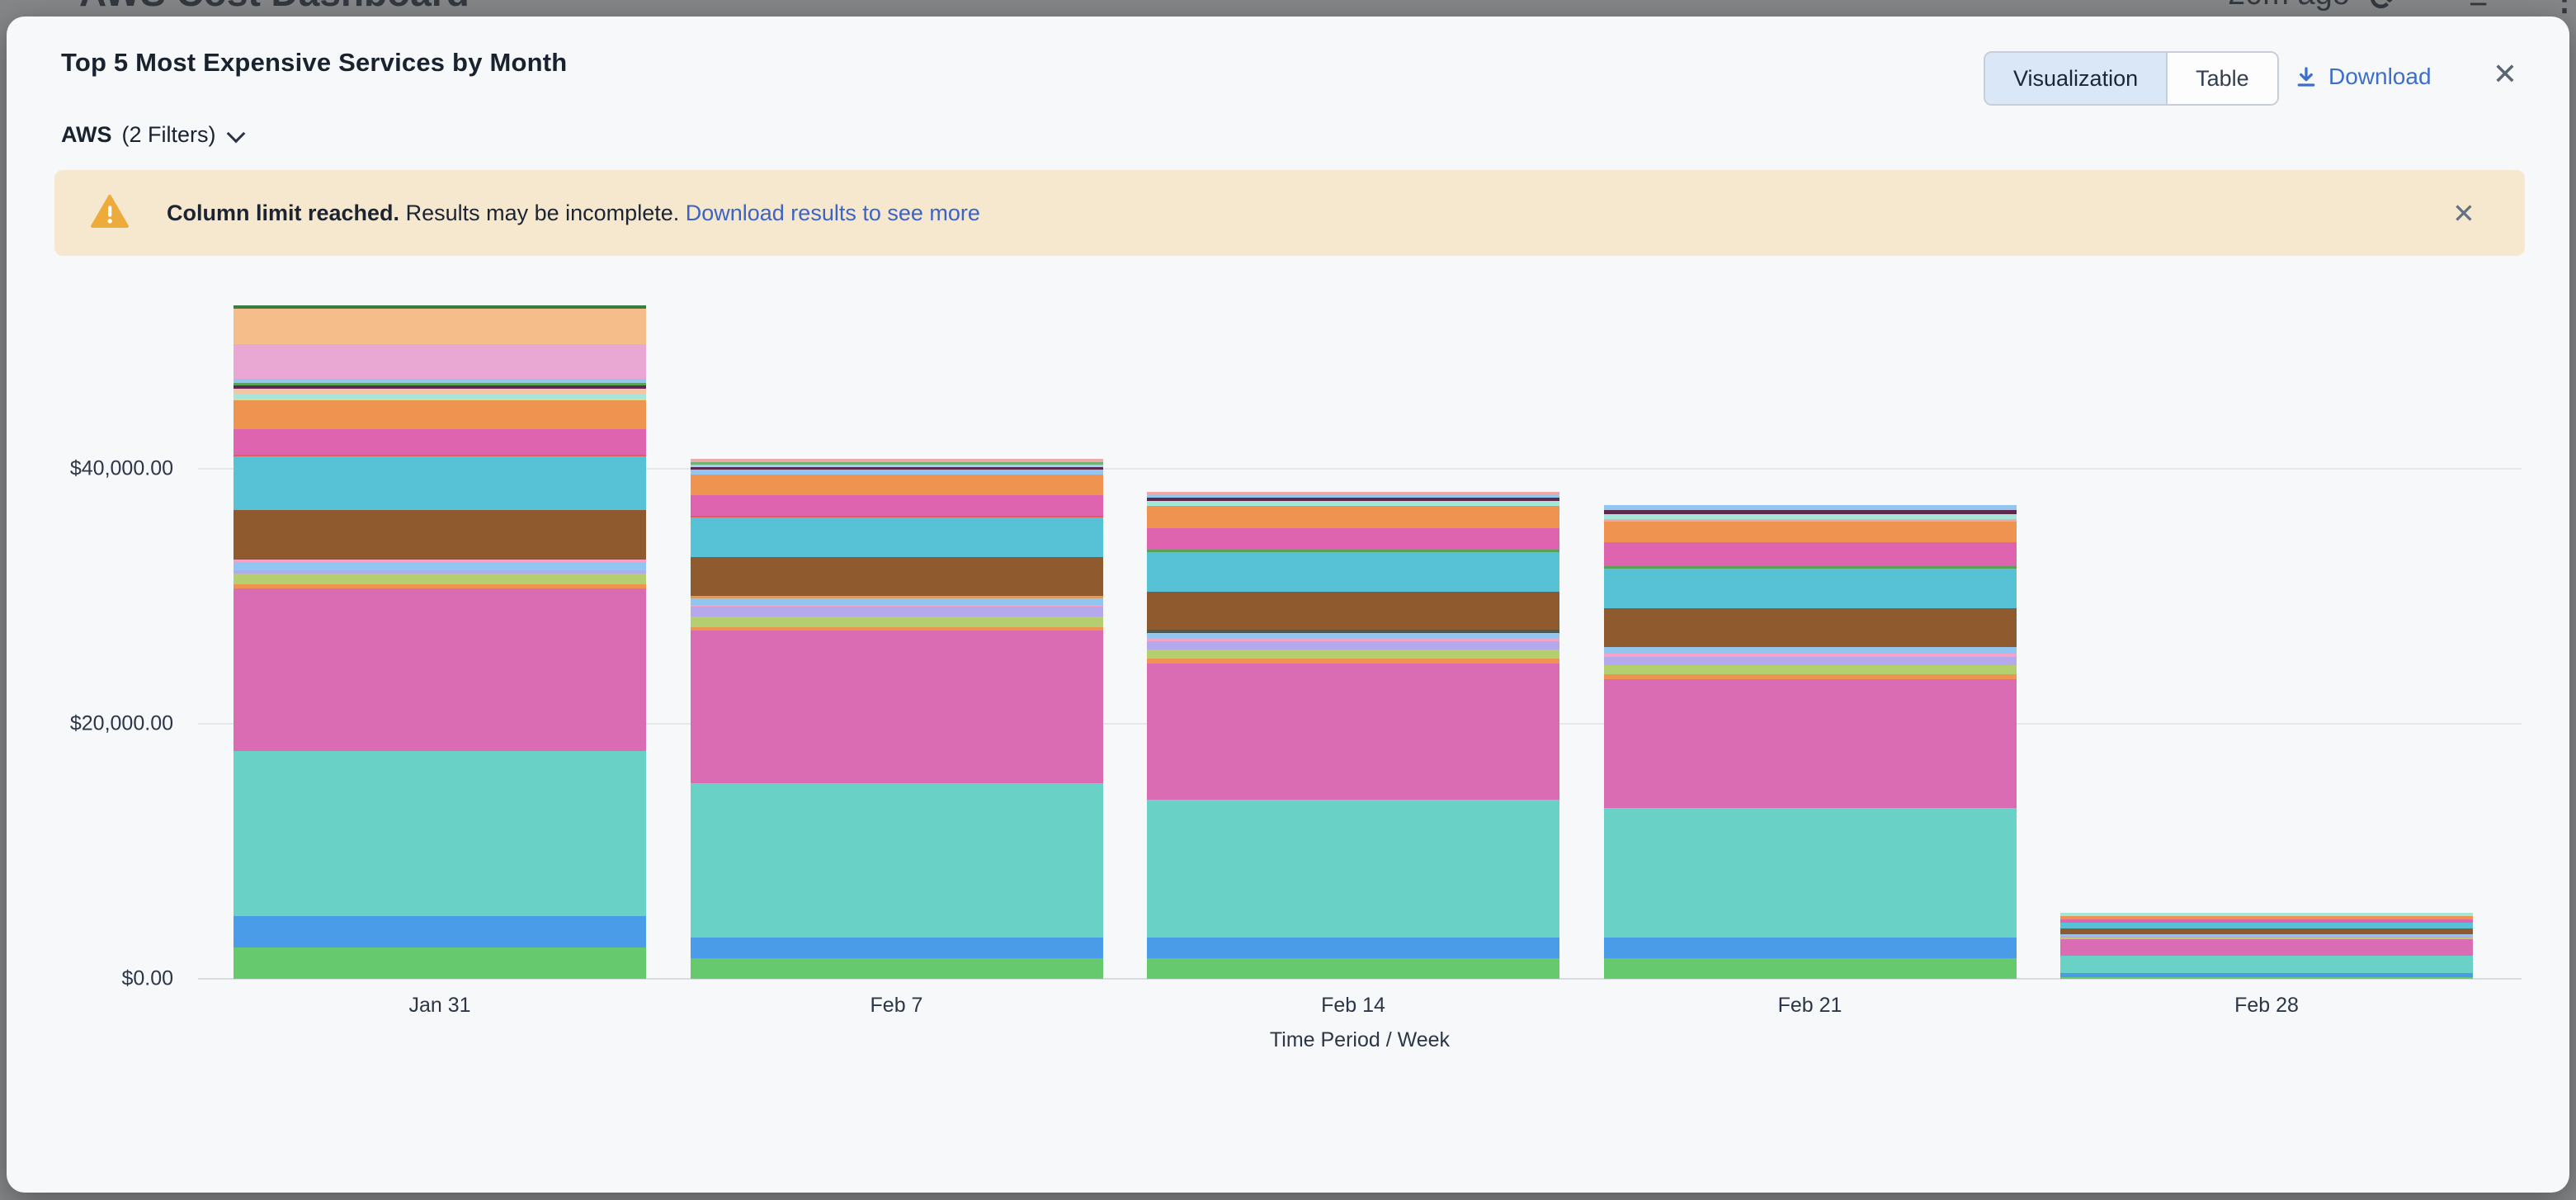 The height and width of the screenshot is (1200, 2576). I want to click on download-button: Download, so click(2363, 77).